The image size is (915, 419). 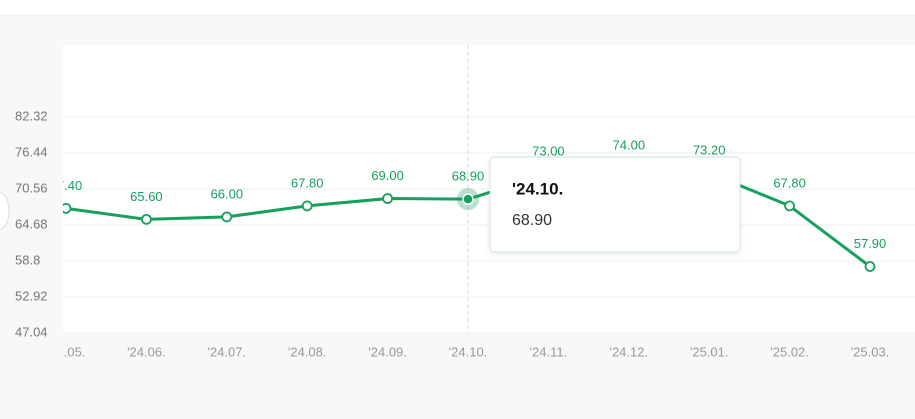 I want to click on x-tick-label: '24.08., so click(x=307, y=351).